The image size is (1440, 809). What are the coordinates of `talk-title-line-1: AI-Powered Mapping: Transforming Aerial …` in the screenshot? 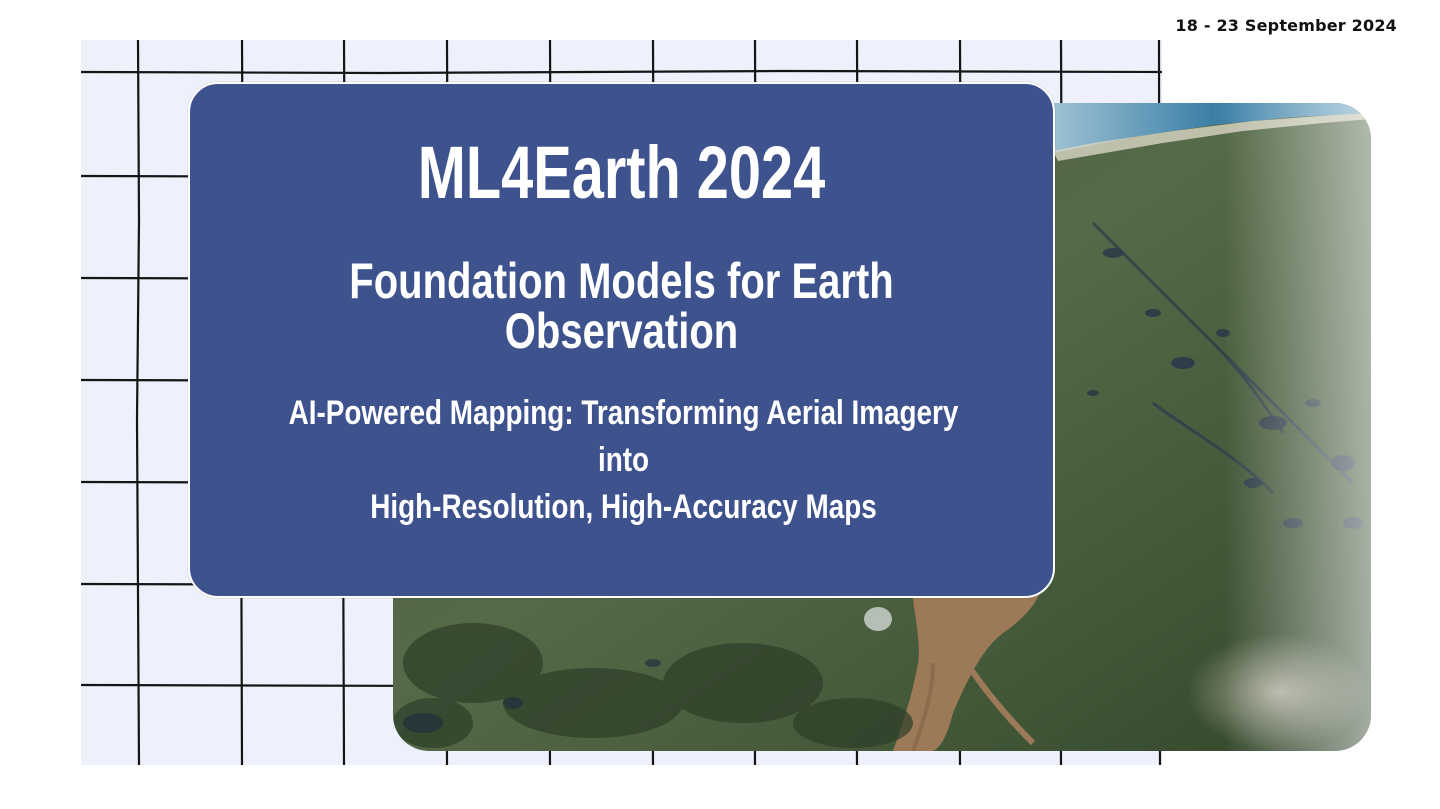 It's located at (623, 436).